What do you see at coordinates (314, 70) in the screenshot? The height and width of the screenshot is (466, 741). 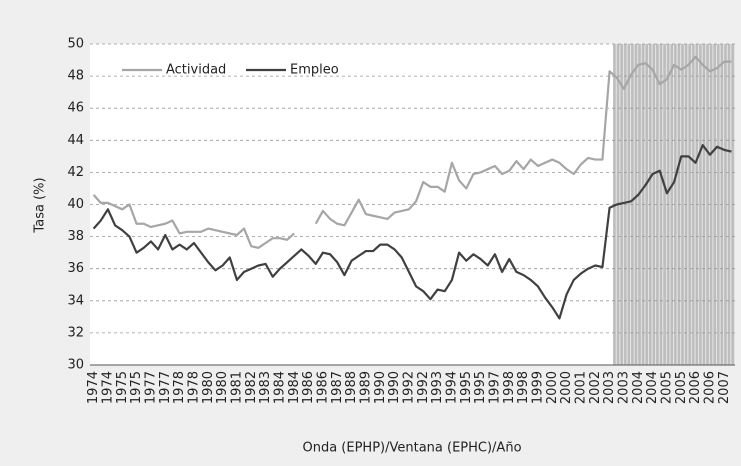 I see `legend-label: Empleo` at bounding box center [314, 70].